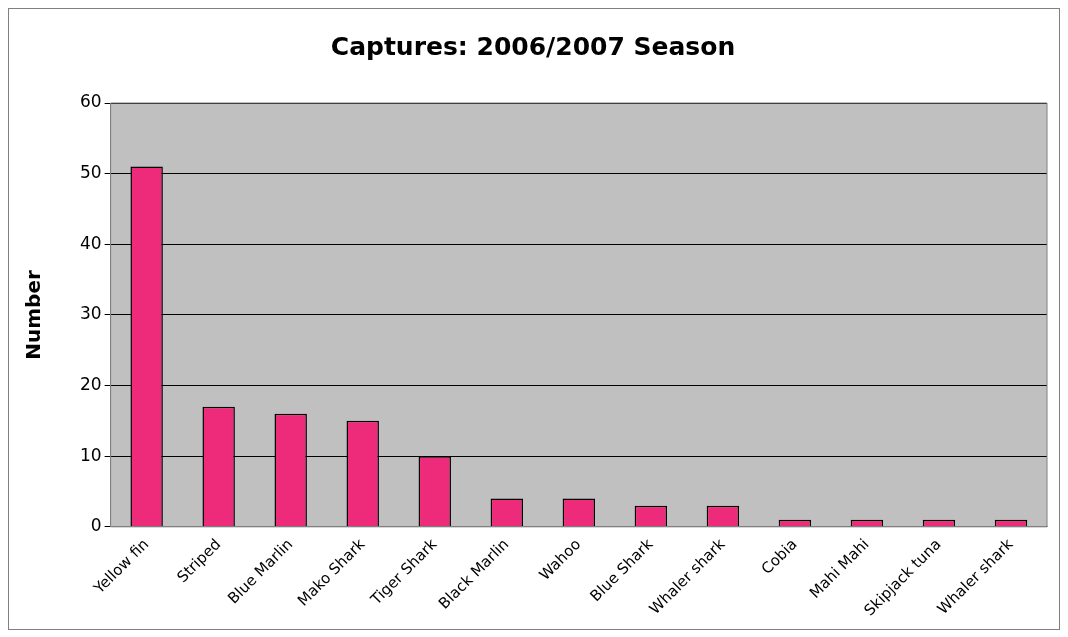 This screenshot has height=637, width=1068. What do you see at coordinates (533, 46) in the screenshot?
I see `chart-title: Captures: 2006/2007 Season` at bounding box center [533, 46].